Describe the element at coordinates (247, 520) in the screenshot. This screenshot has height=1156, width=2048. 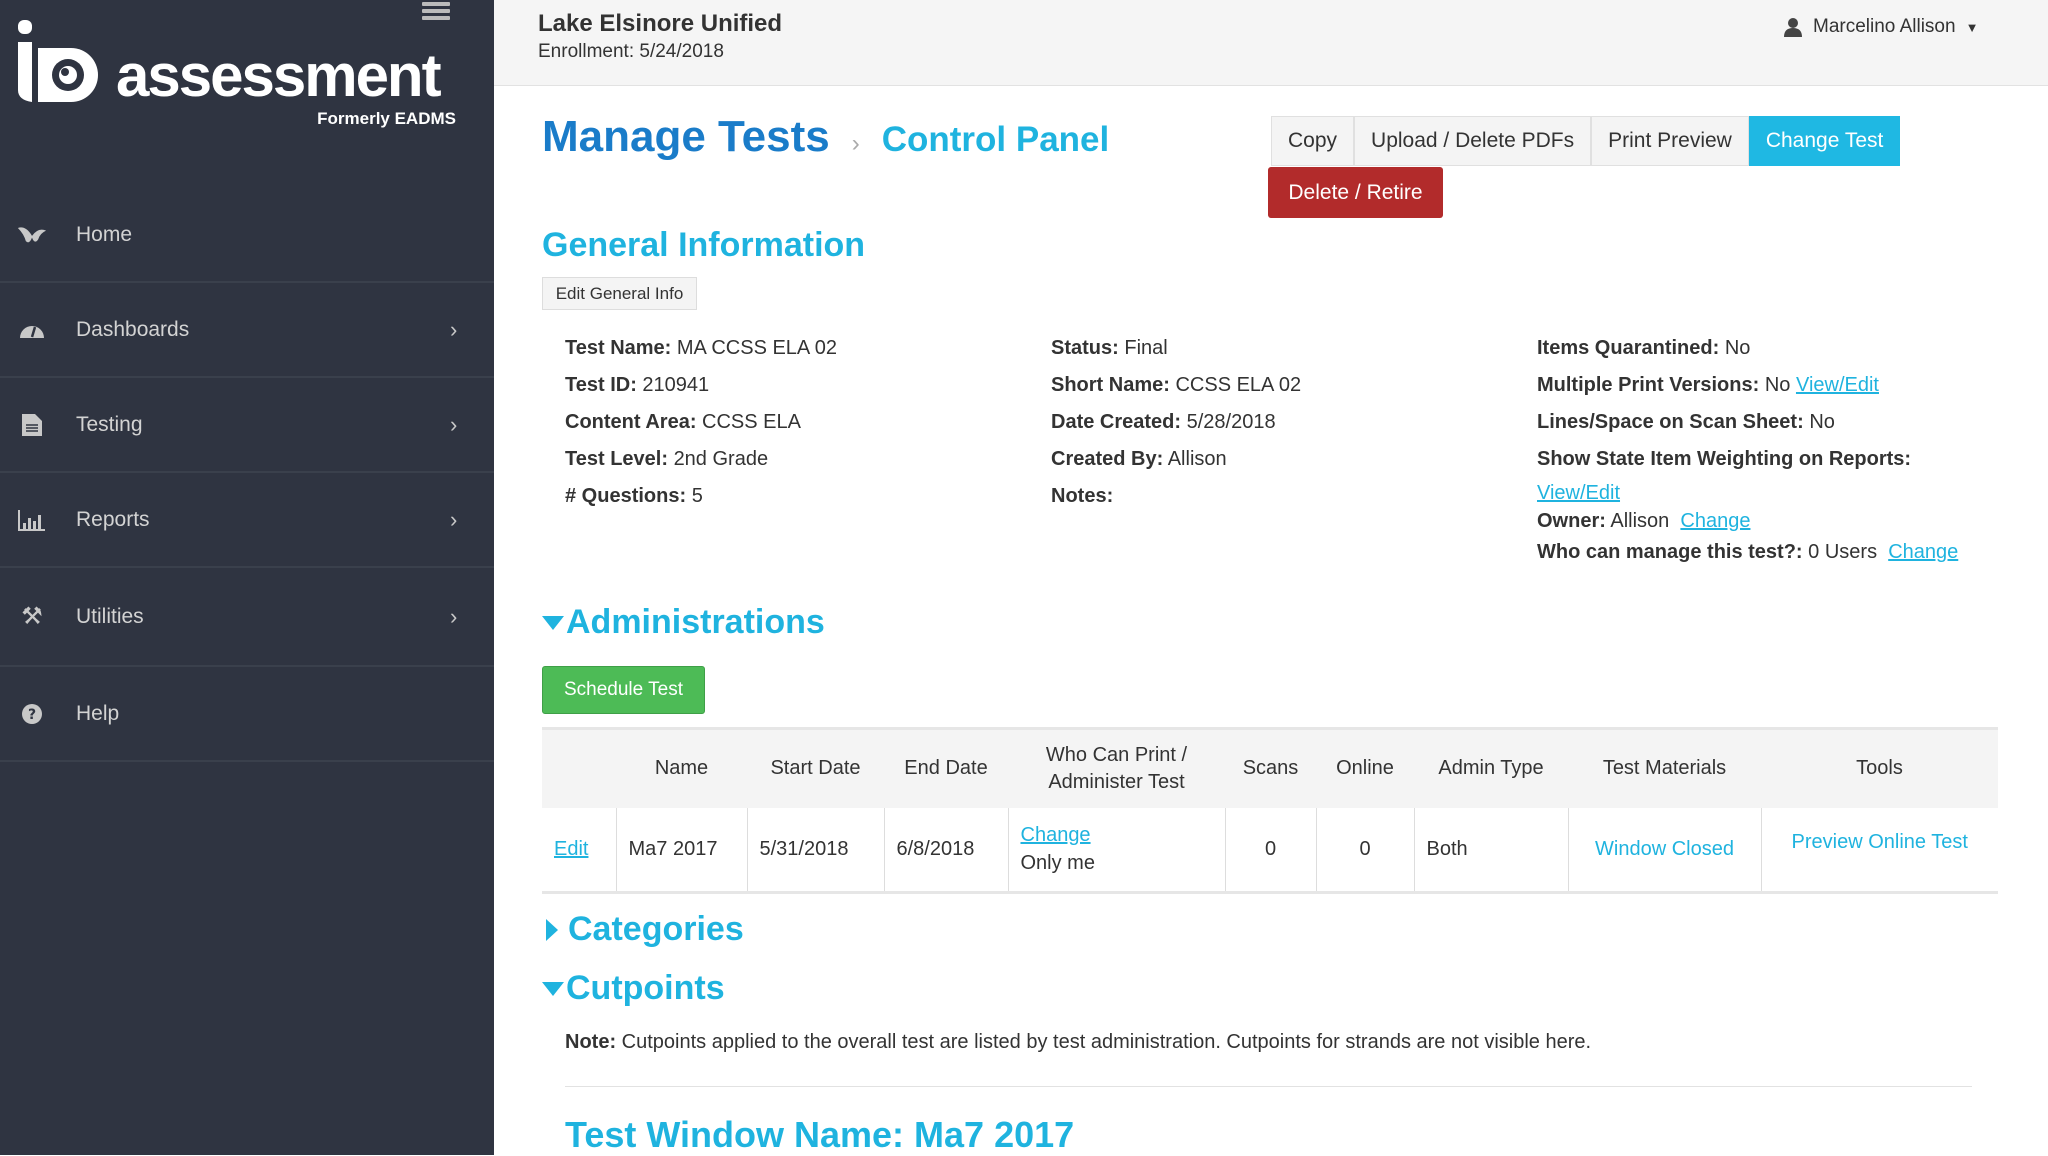
I see `sidebar-item-reports: Reports ›` at that location.